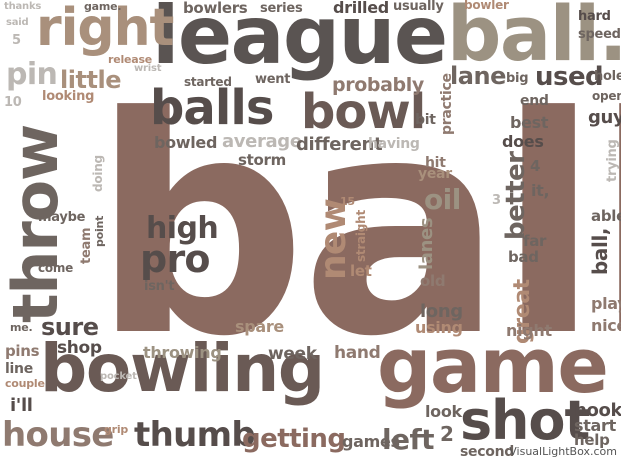 This screenshot has width=621, height=462. Describe the element at coordinates (195, 435) in the screenshot. I see `word-thumb: thumb` at that location.